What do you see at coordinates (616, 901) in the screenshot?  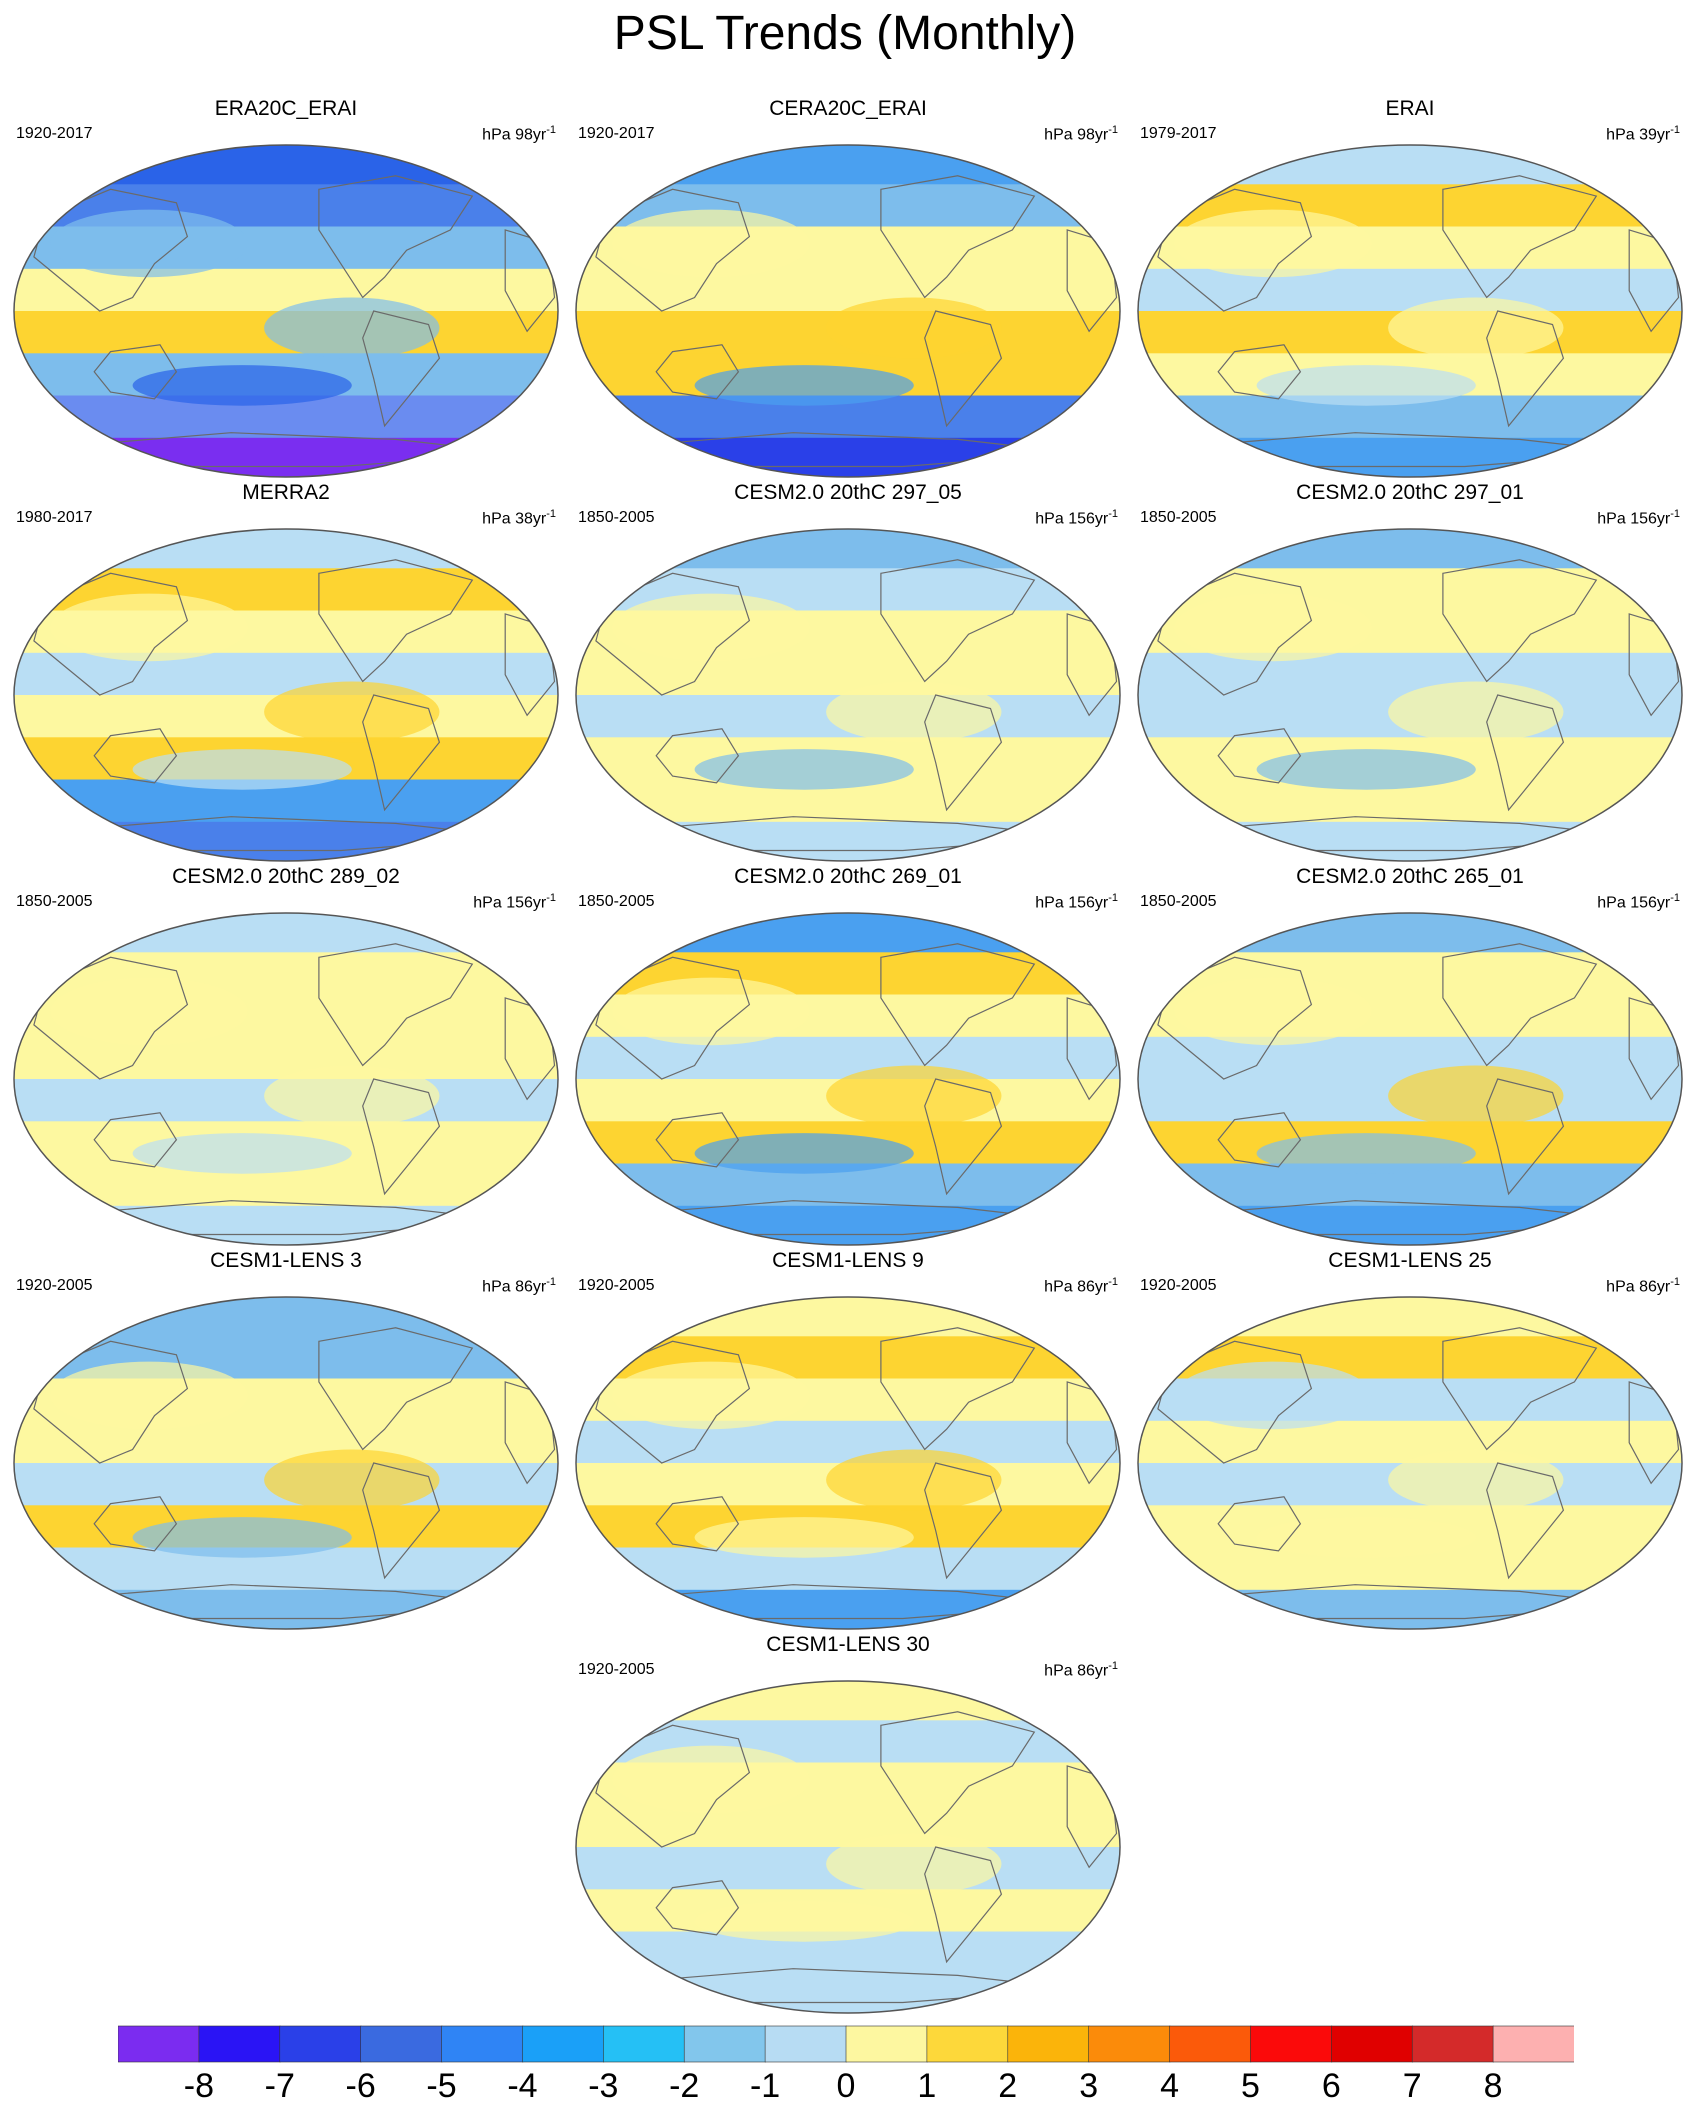 I see `panel-period: 1850-2005` at bounding box center [616, 901].